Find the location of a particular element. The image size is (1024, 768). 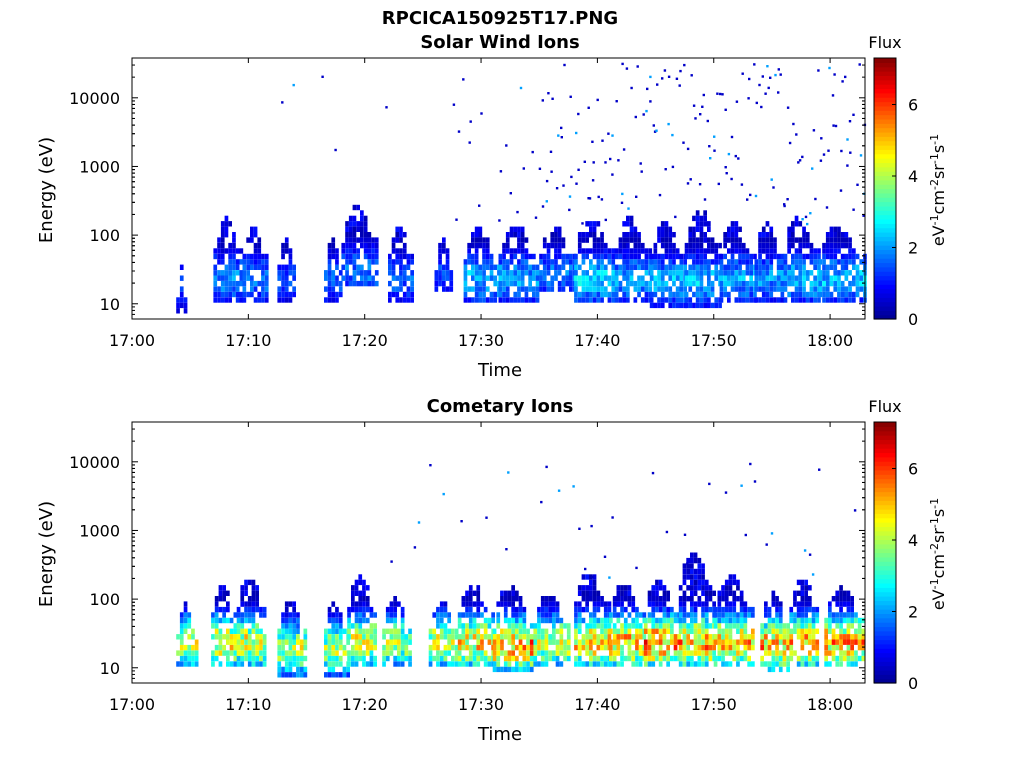

panel-2-colorbar-unit: eV-1cm-2sr-1s-1 is located at coordinates (938, 554).